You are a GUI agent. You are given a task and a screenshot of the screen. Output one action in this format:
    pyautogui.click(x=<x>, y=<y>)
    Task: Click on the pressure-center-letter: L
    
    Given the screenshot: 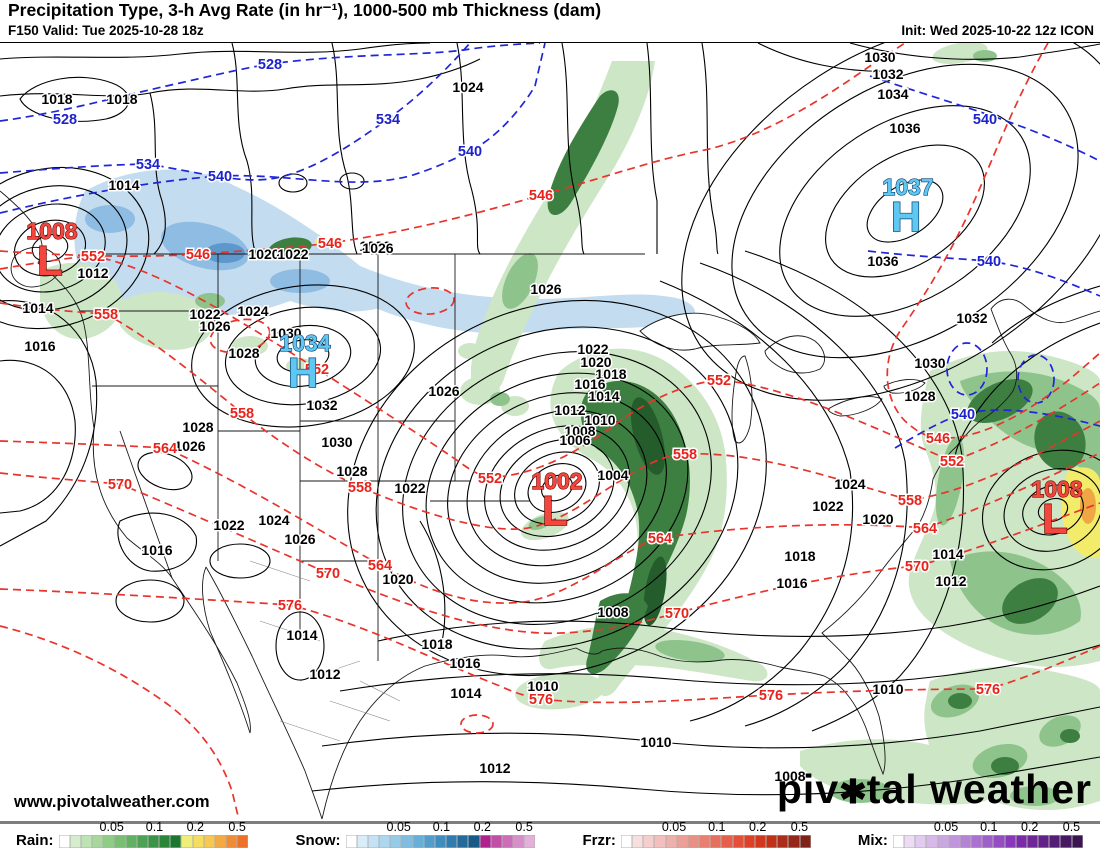 What is the action you would take?
    pyautogui.click(x=50, y=260)
    